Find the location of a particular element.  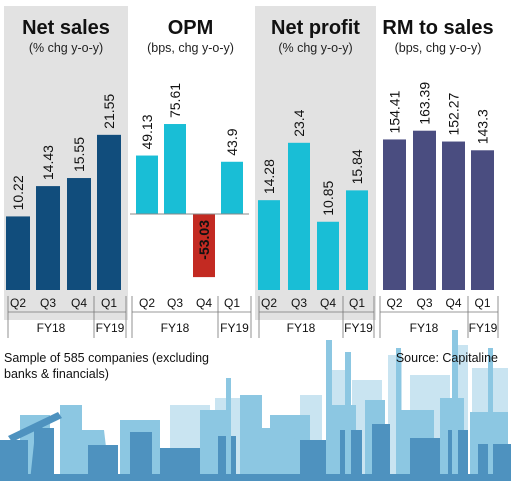

bar-value-label: 10.85 is located at coordinates (328, 198).